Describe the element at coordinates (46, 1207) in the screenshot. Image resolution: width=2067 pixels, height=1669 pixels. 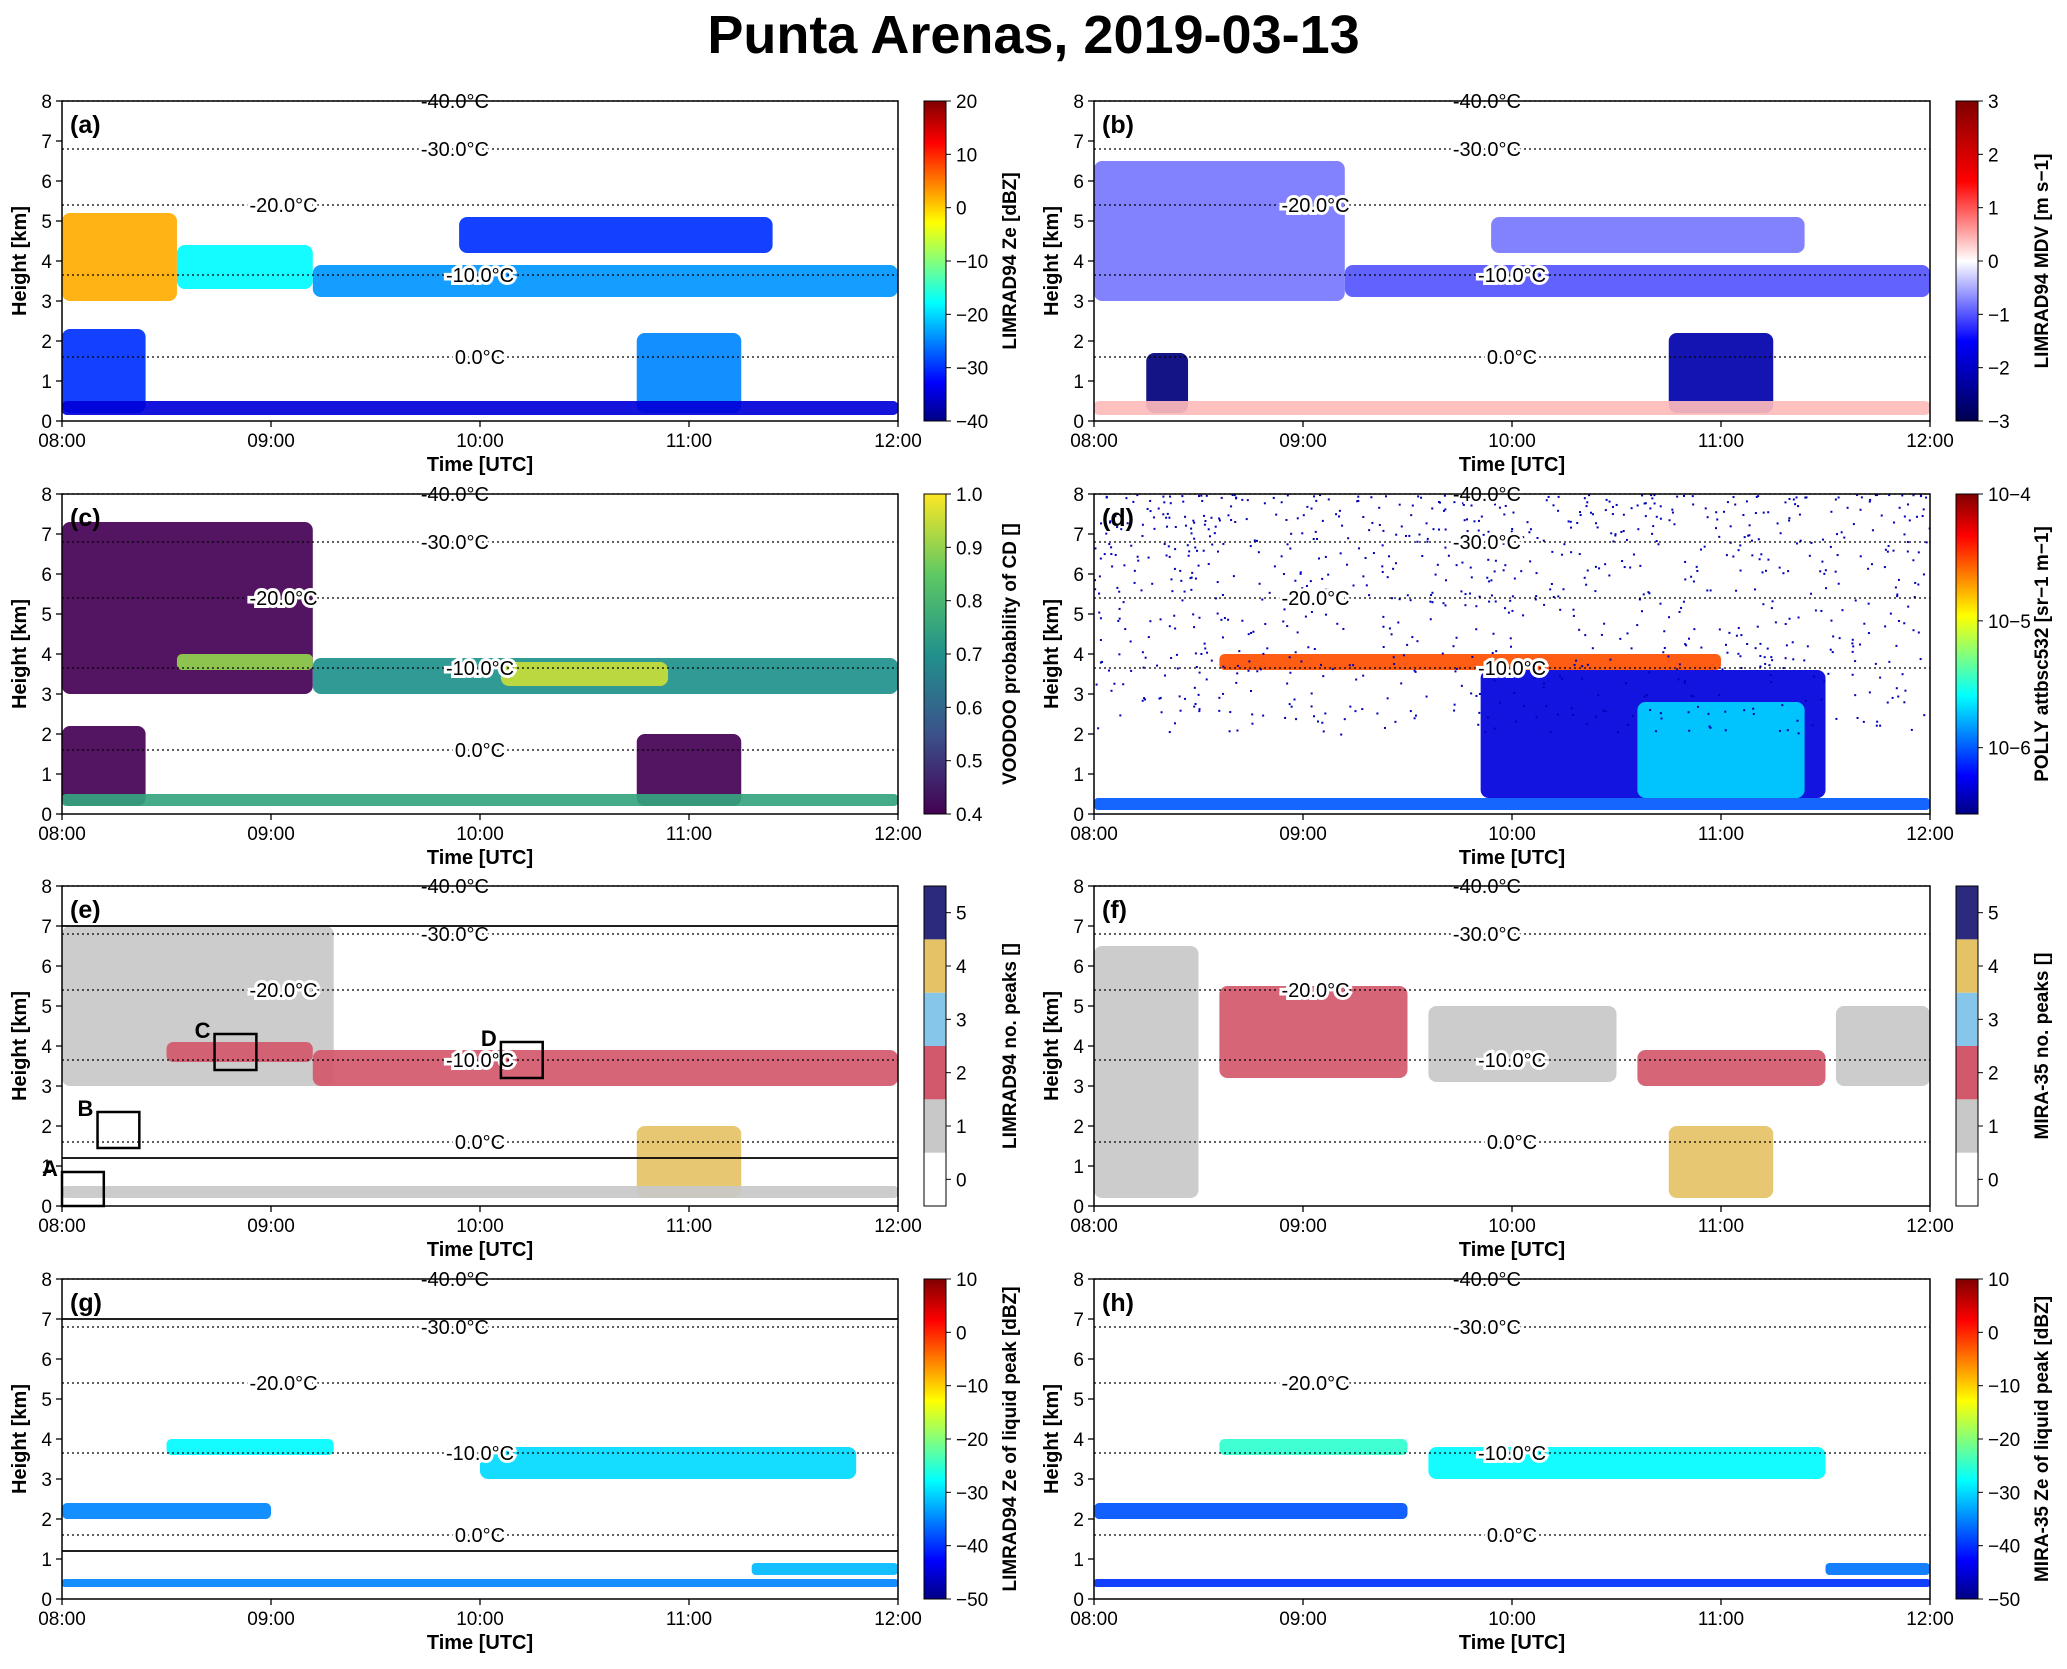
I see `y-tick-label: 0` at that location.